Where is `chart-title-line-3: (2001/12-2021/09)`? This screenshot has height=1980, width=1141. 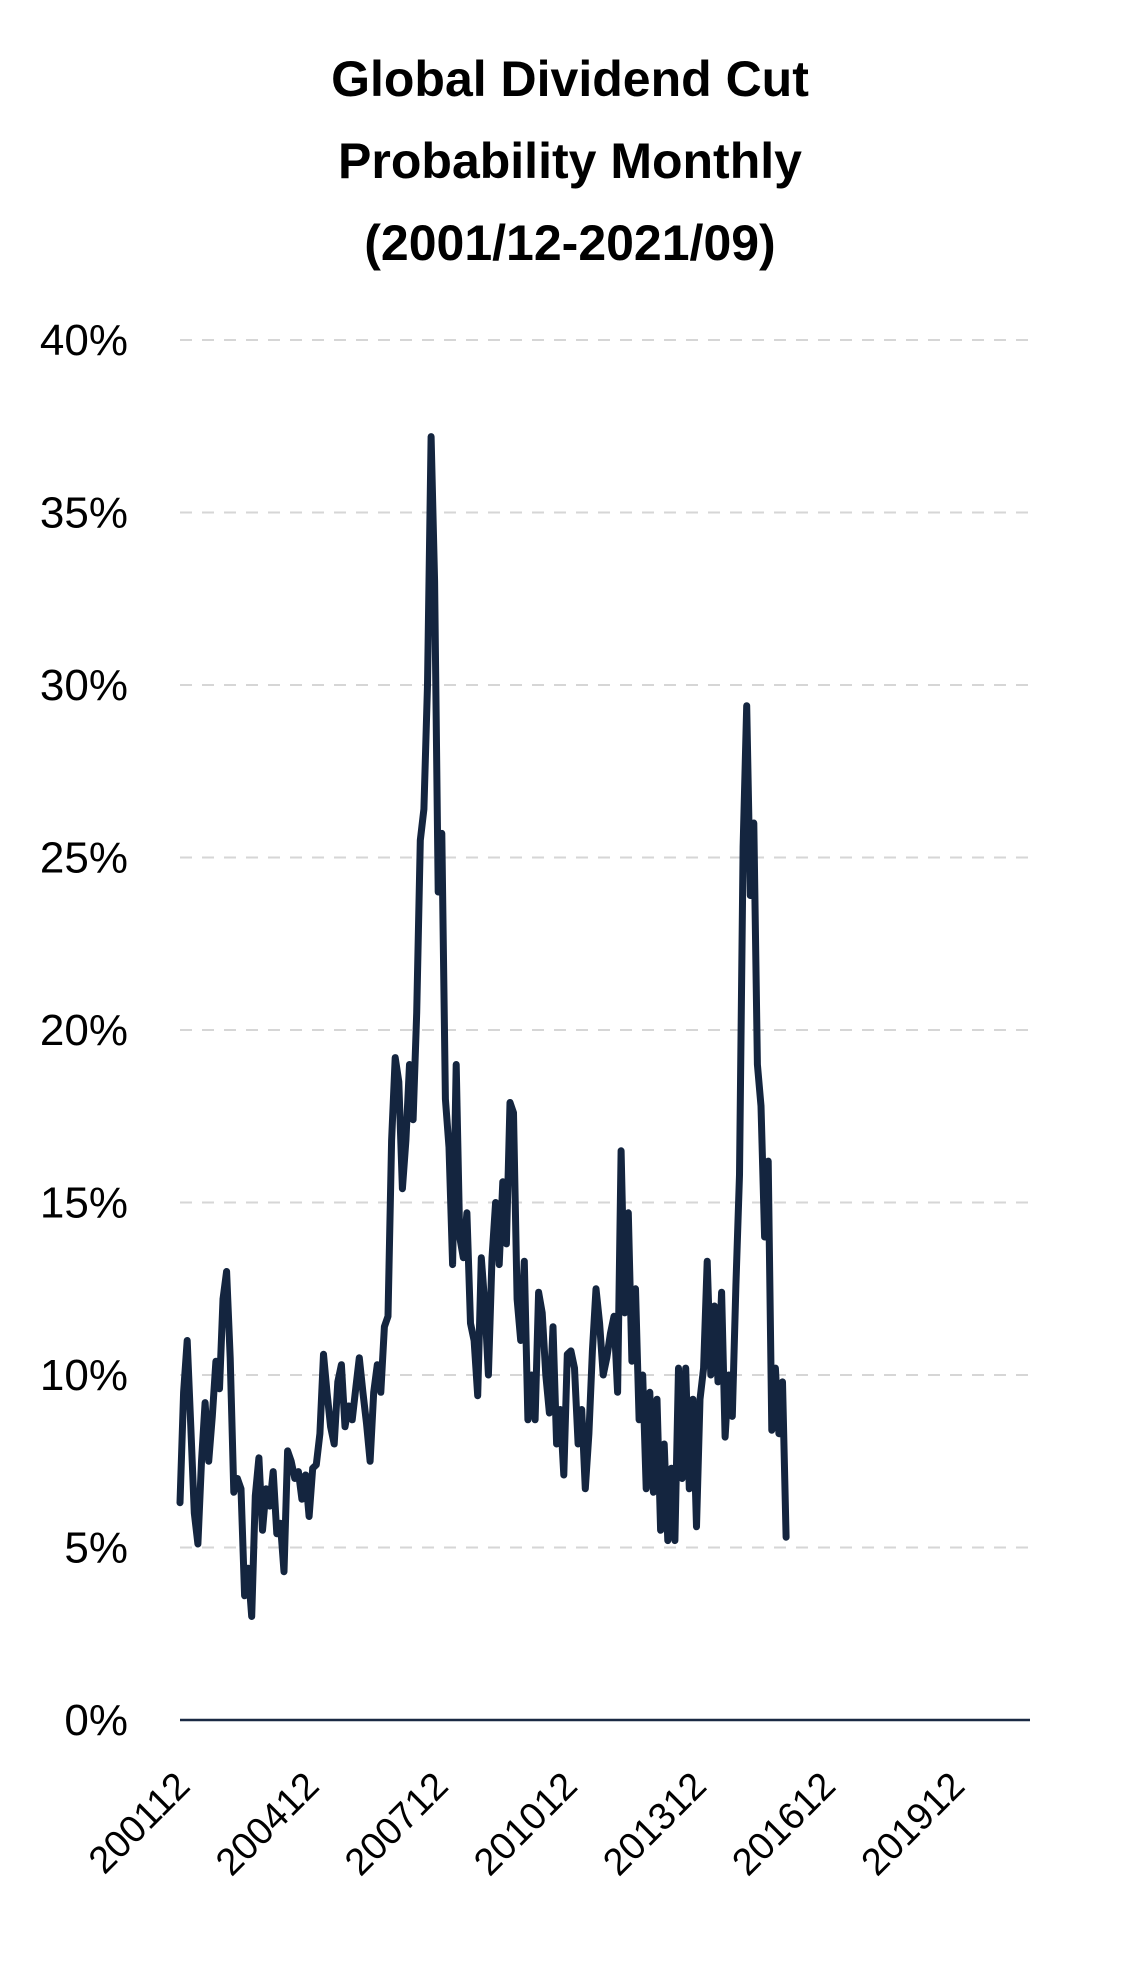 chart-title-line-3: (2001/12-2021/09) is located at coordinates (569, 243).